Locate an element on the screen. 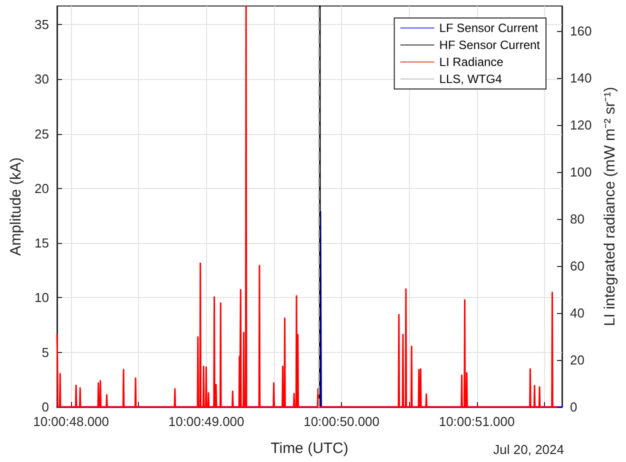 This screenshot has width=626, height=462. x-tick-label: 10:00:48.000 is located at coordinates (71, 421).